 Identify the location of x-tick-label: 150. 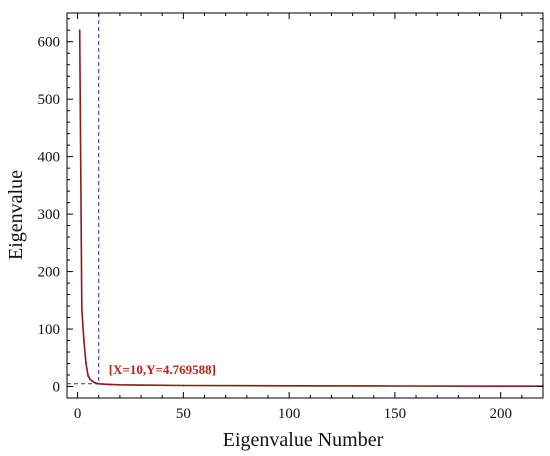
(395, 414).